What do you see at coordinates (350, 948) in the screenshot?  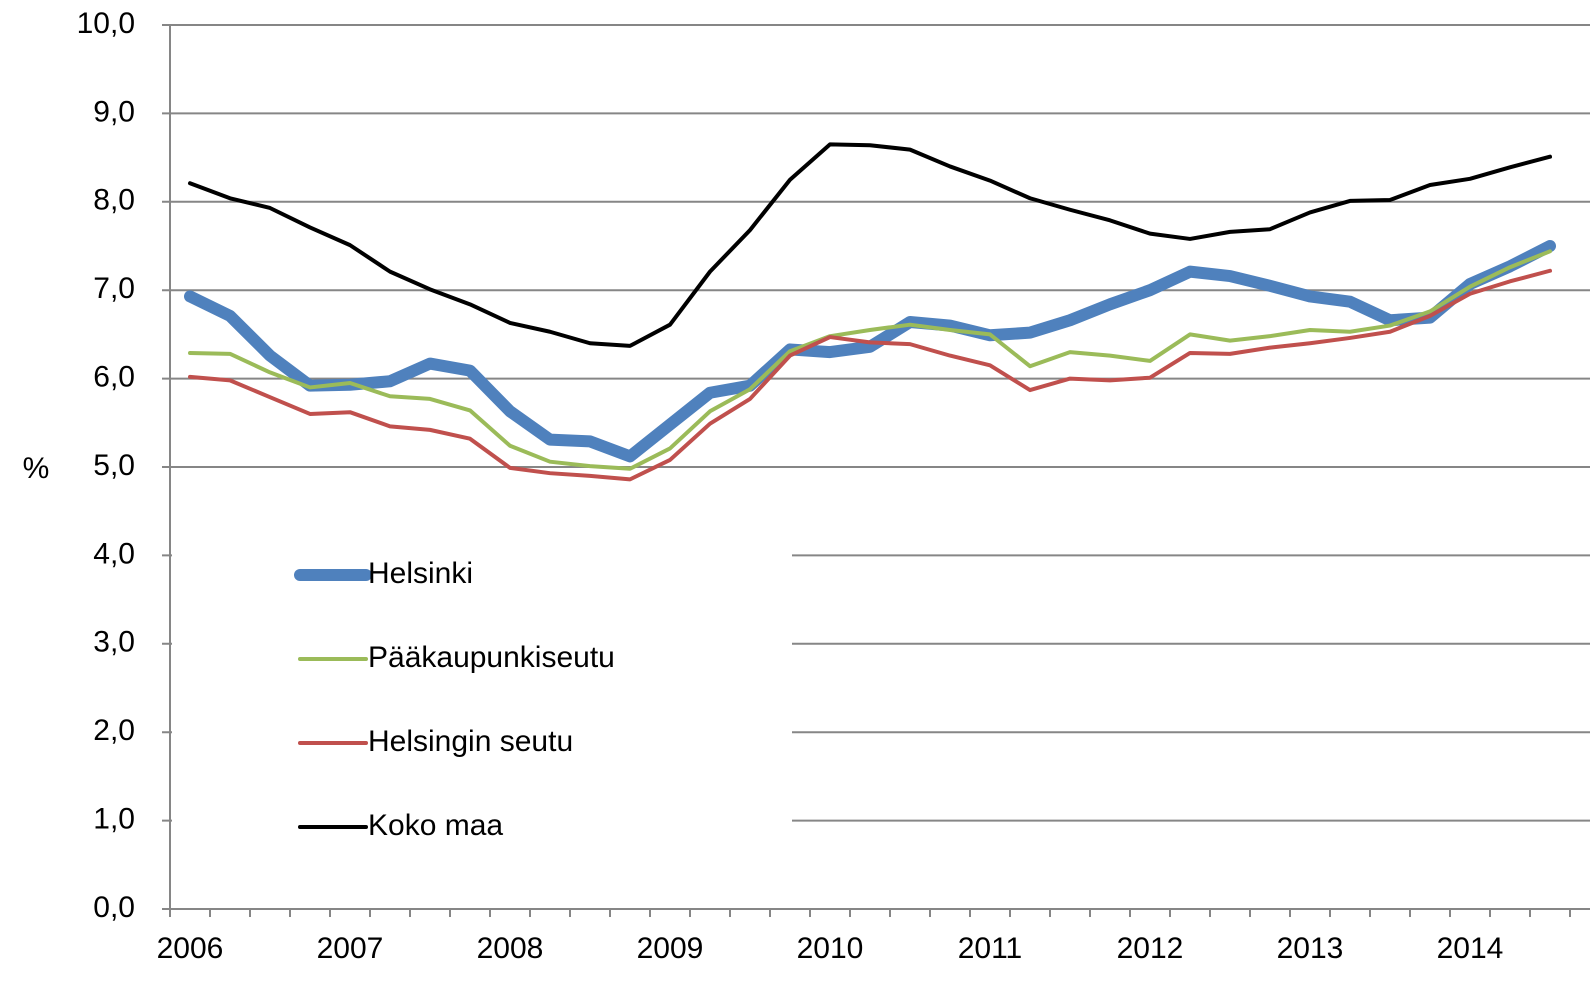 I see `x-tick-label: 2007` at bounding box center [350, 948].